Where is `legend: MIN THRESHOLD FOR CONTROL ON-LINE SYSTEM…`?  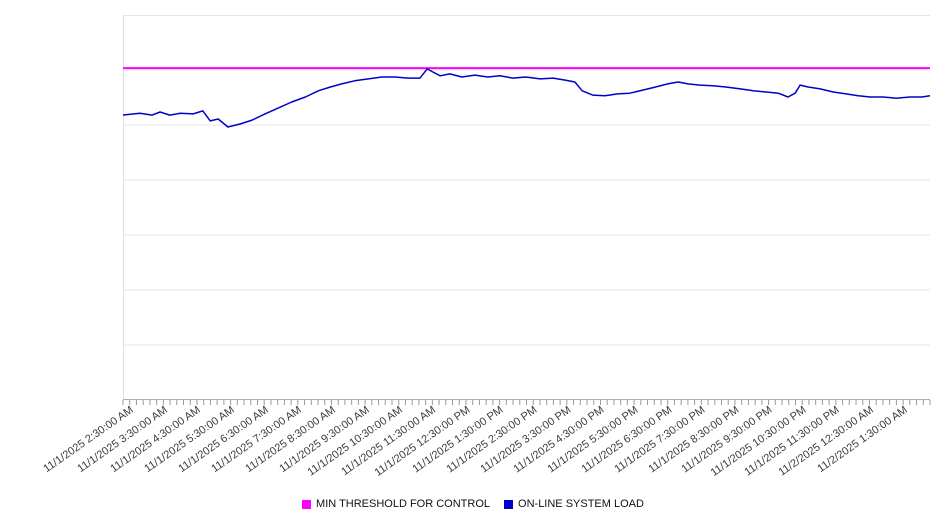 legend: MIN THRESHOLD FOR CONTROL ON-LINE SYSTEM… is located at coordinates (473, 504).